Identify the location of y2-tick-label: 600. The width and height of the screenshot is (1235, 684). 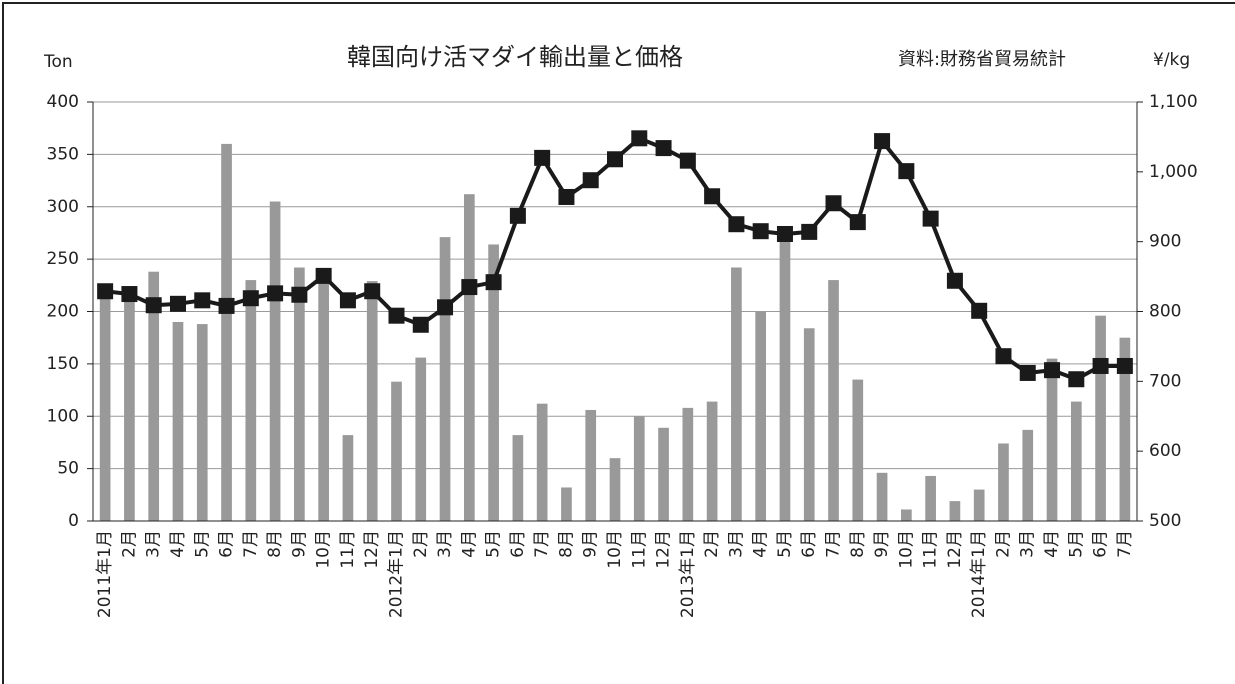
(1165, 451).